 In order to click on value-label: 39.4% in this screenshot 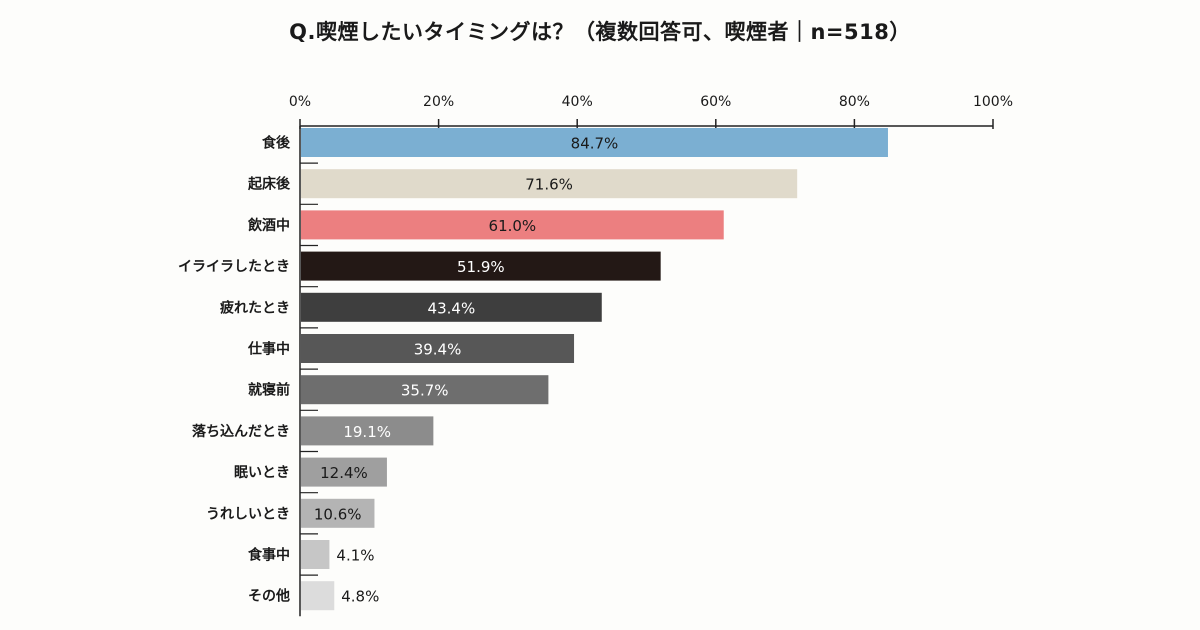, I will do `click(438, 350)`.